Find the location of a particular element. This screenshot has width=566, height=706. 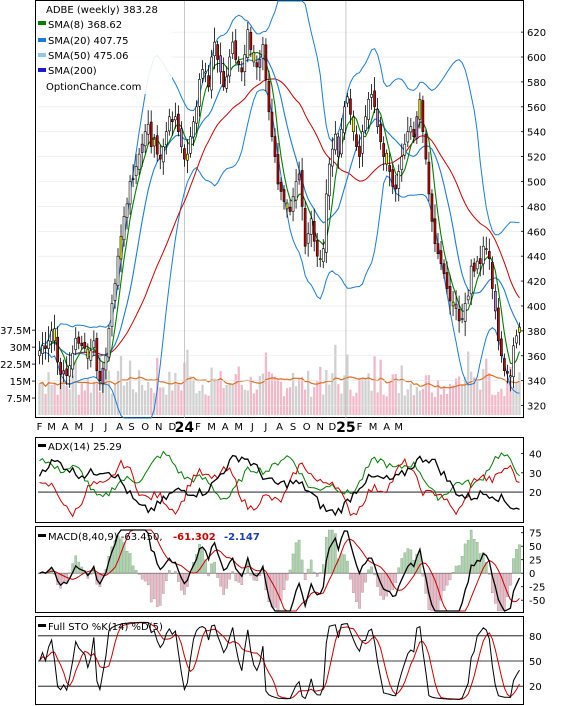

macd-tick-label: 0 is located at coordinates (532, 574).